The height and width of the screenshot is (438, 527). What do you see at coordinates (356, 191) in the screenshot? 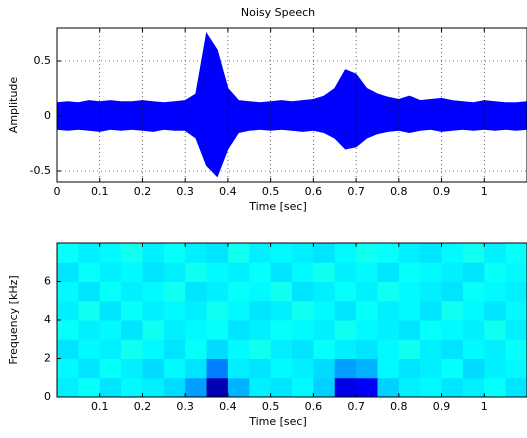
I see `x-tick-label: 0.7` at bounding box center [356, 191].